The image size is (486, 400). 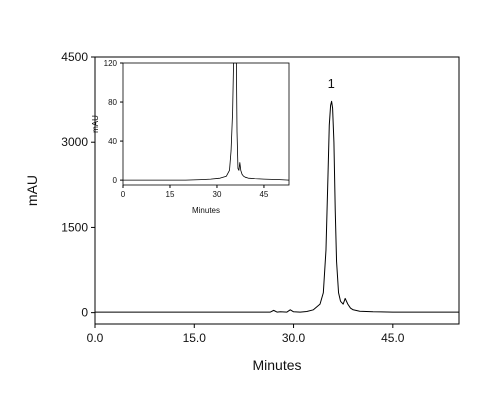 I want to click on main-y-axis-label: mAU, so click(x=32, y=190).